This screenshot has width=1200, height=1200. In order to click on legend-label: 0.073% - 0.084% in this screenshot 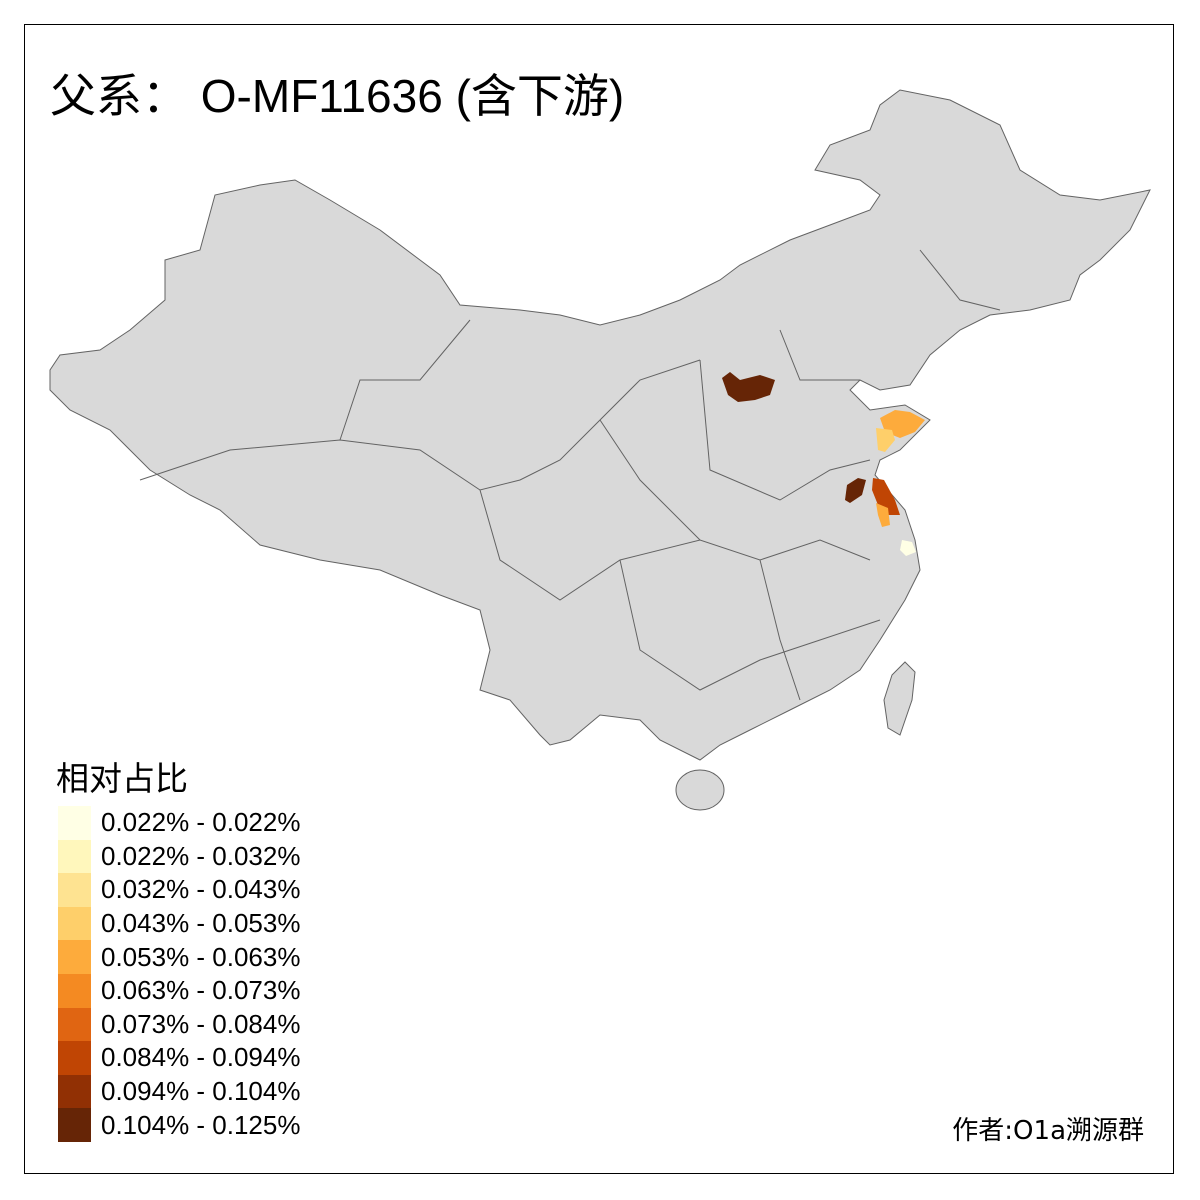, I will do `click(201, 1023)`.